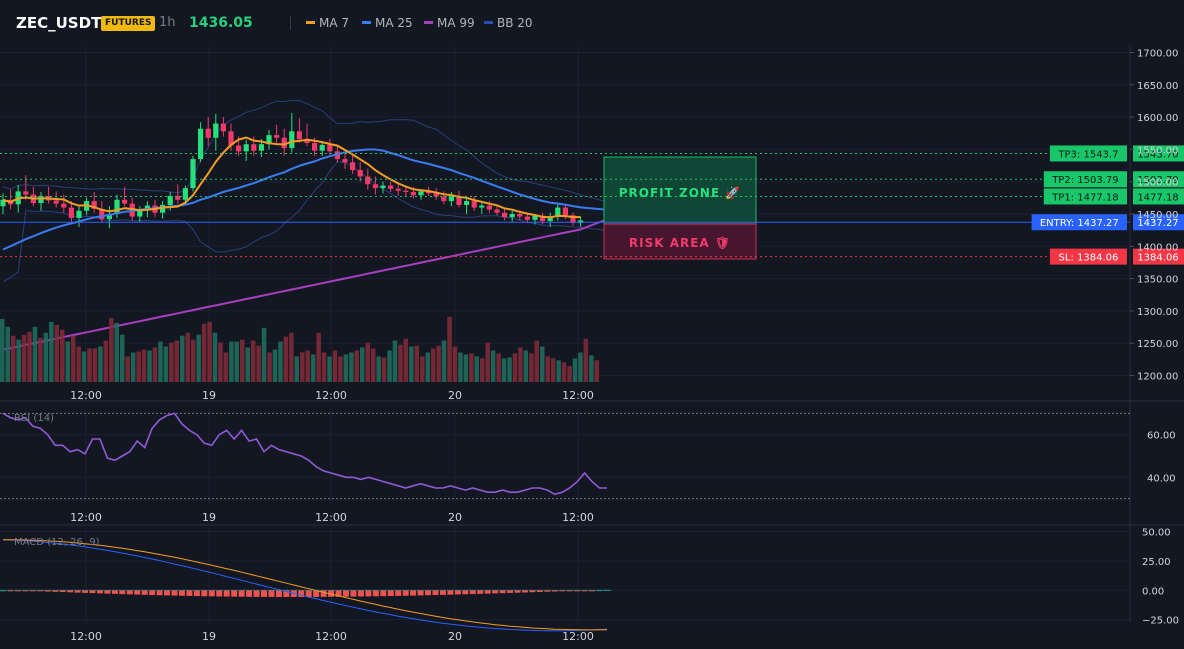 This screenshot has width=1184, height=649. Describe the element at coordinates (1153, 591) in the screenshot. I see `y-tick-label: 0.00` at that location.